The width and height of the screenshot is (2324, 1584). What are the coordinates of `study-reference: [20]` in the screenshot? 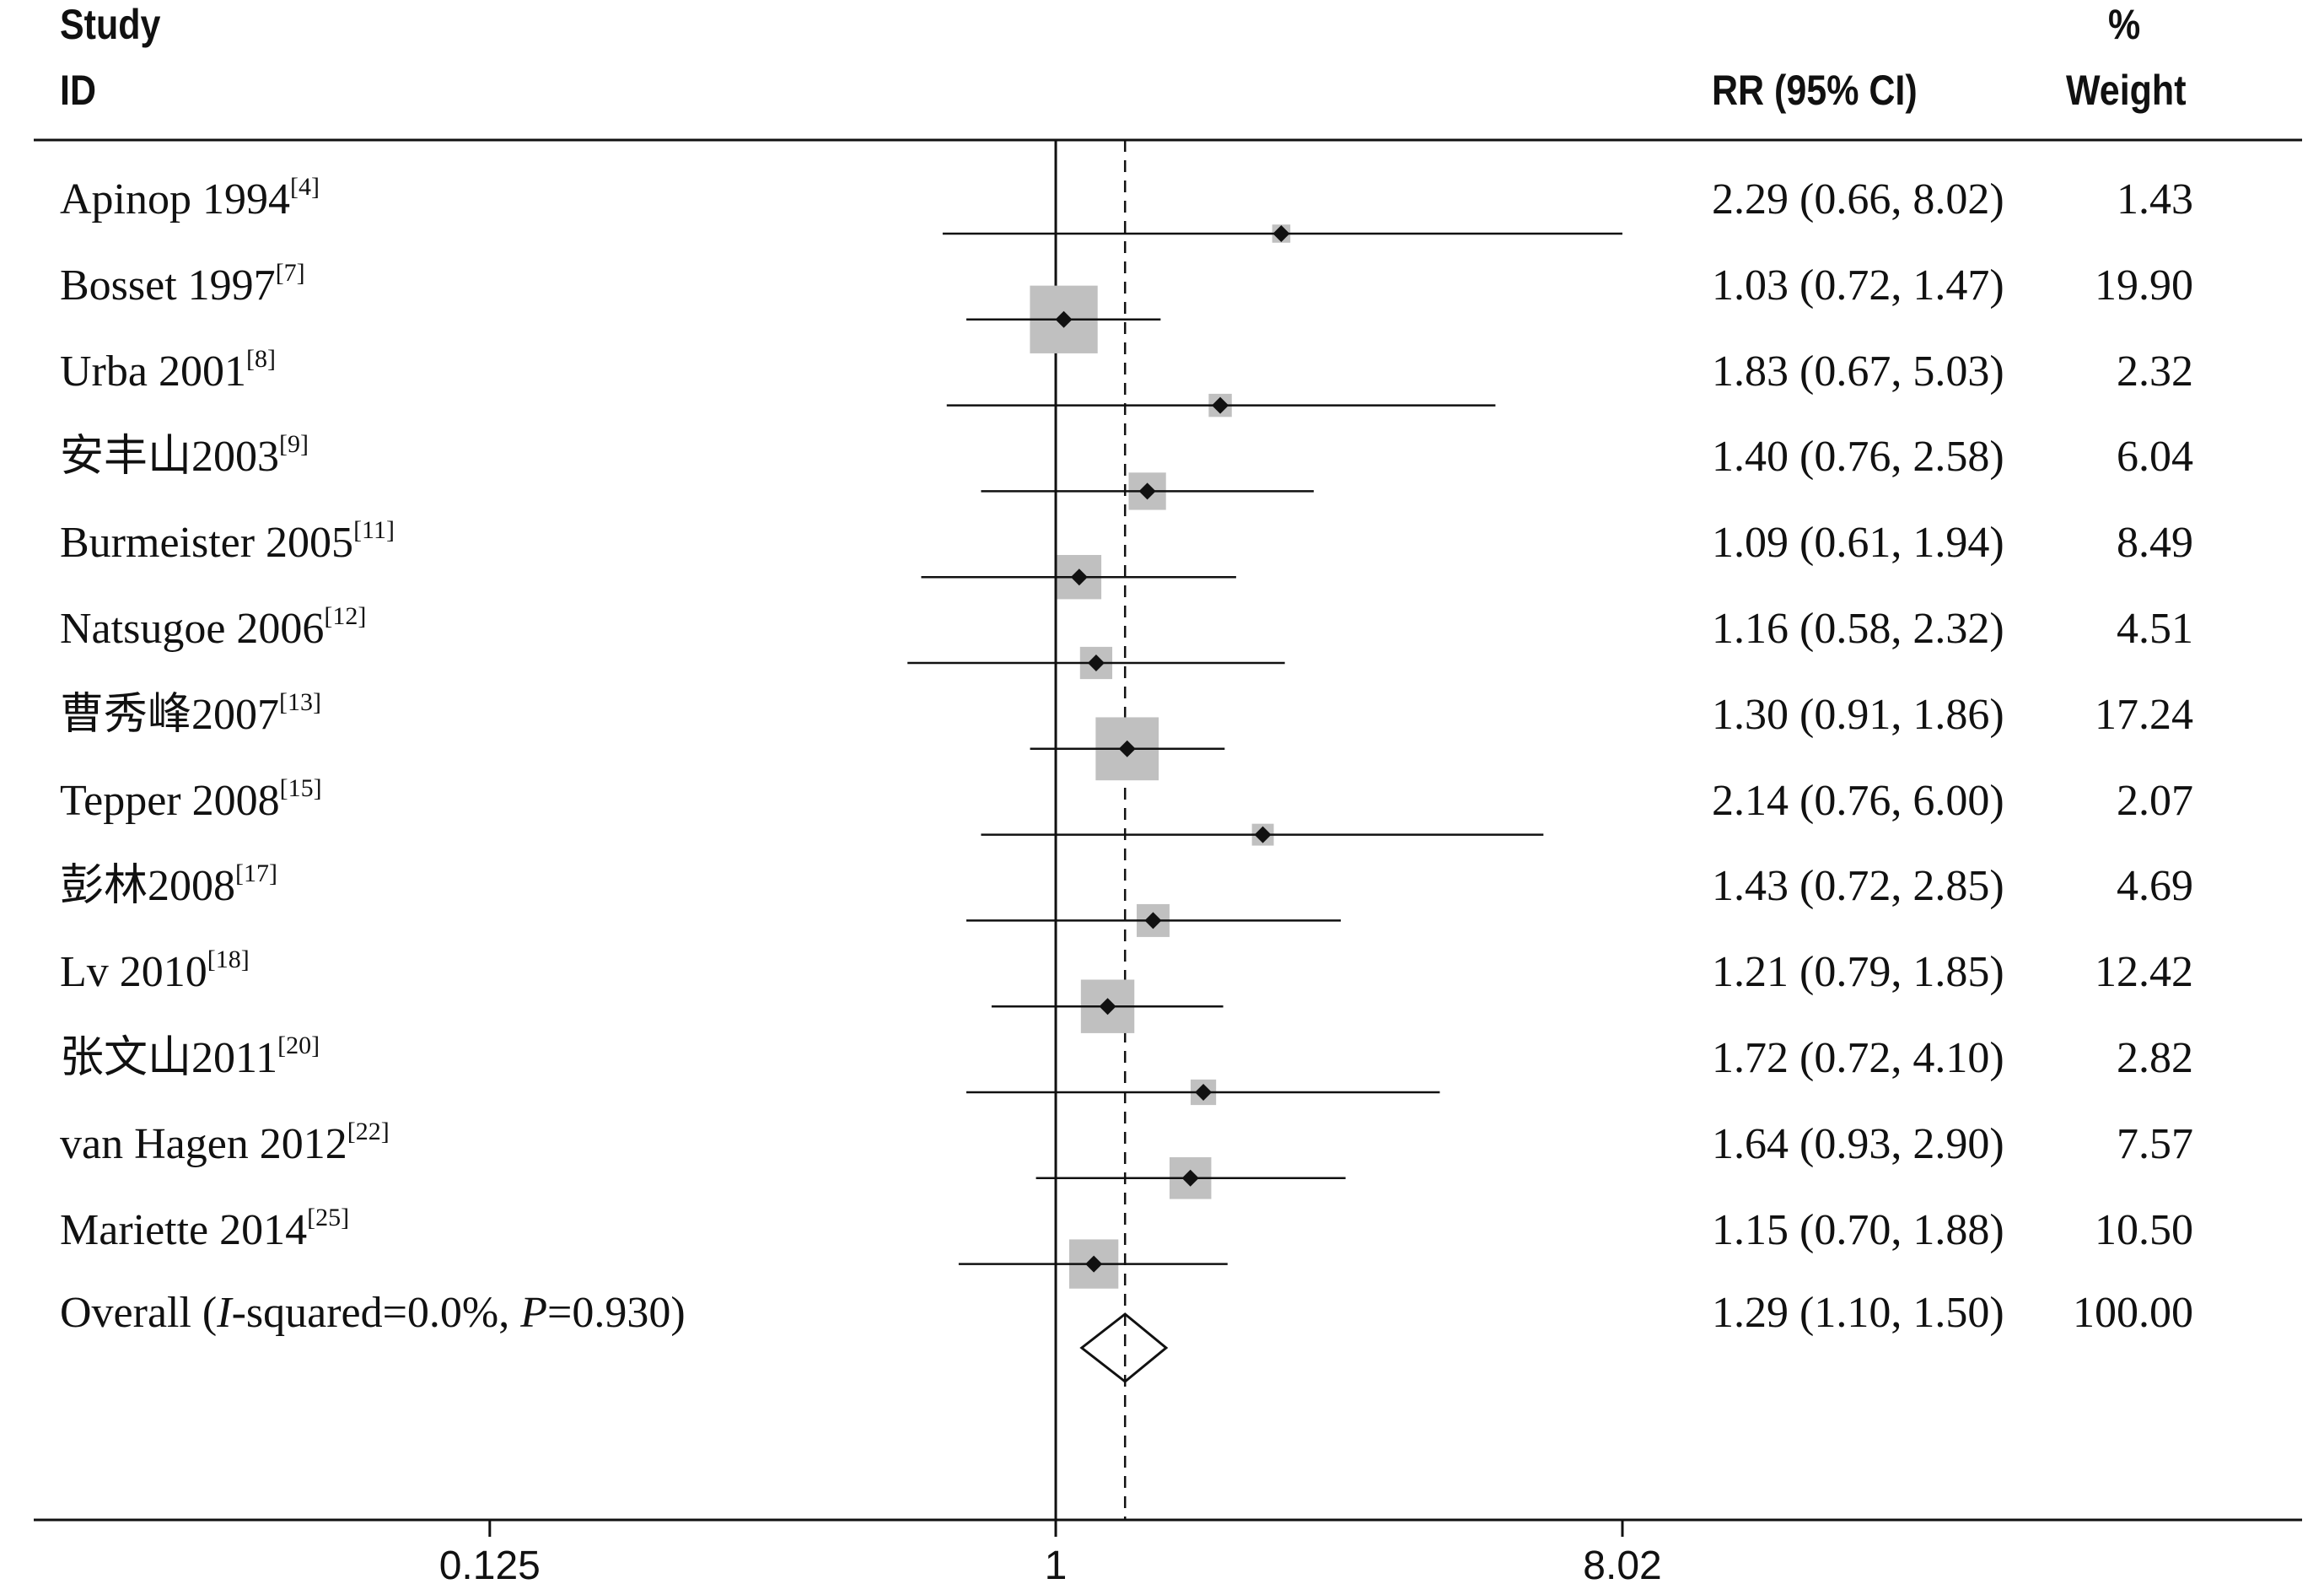 It's located at (298, 1045).